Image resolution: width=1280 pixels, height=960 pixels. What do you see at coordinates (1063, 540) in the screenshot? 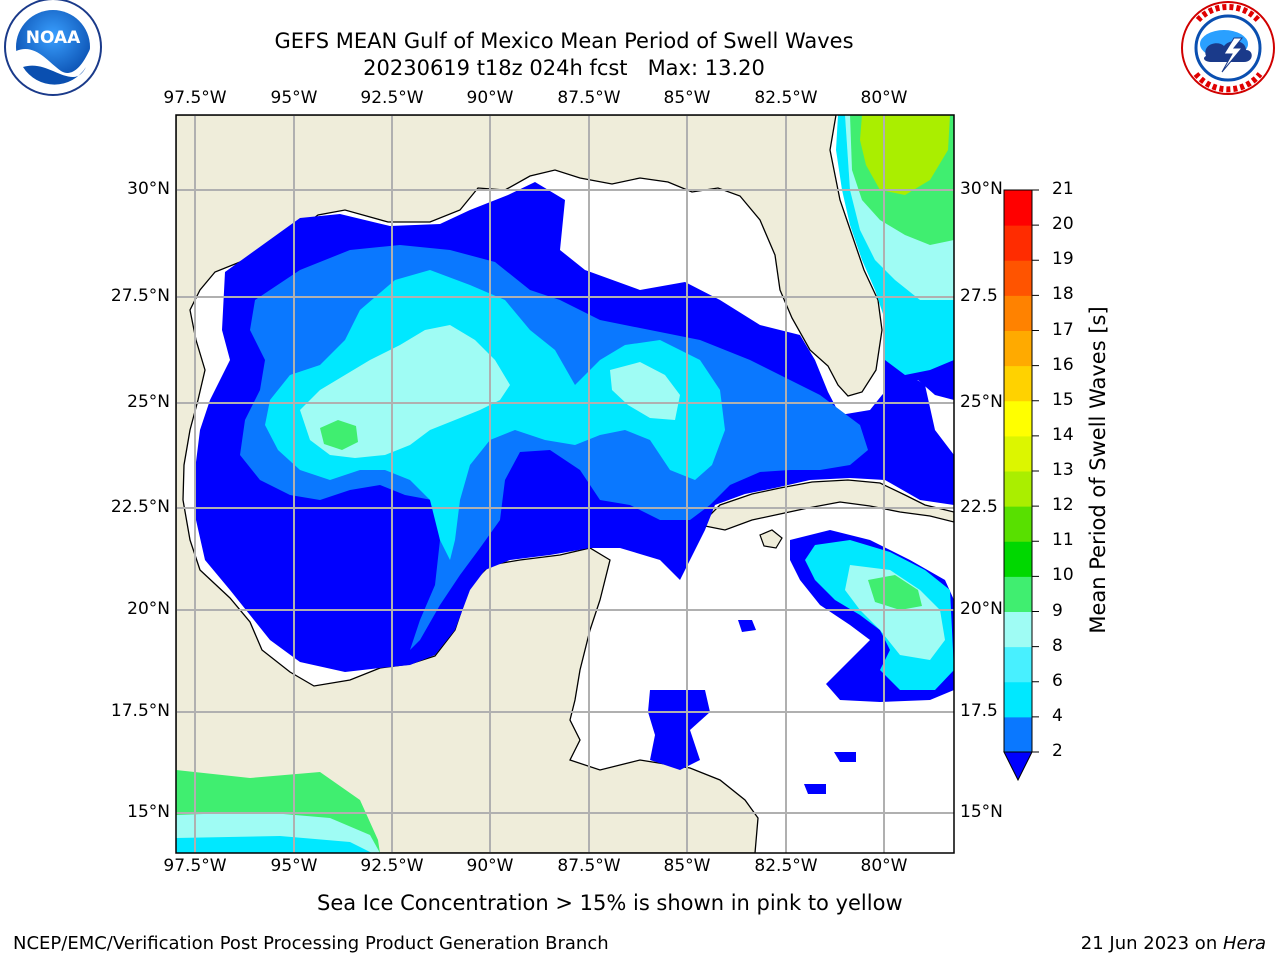
I see `colorbar-tick-label: 11` at bounding box center [1063, 540].